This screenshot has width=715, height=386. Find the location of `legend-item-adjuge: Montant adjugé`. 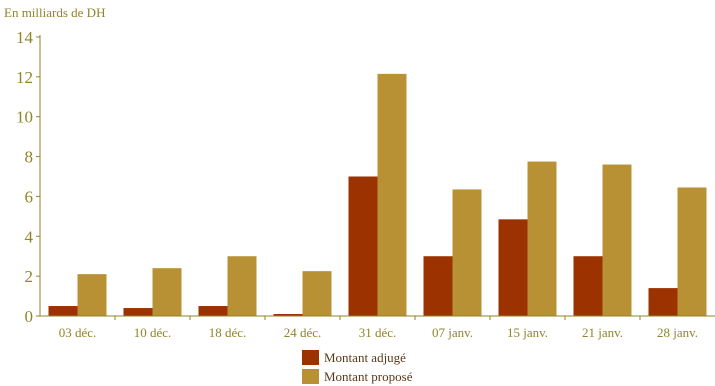

legend-item-adjuge: Montant adjugé is located at coordinates (357, 357).